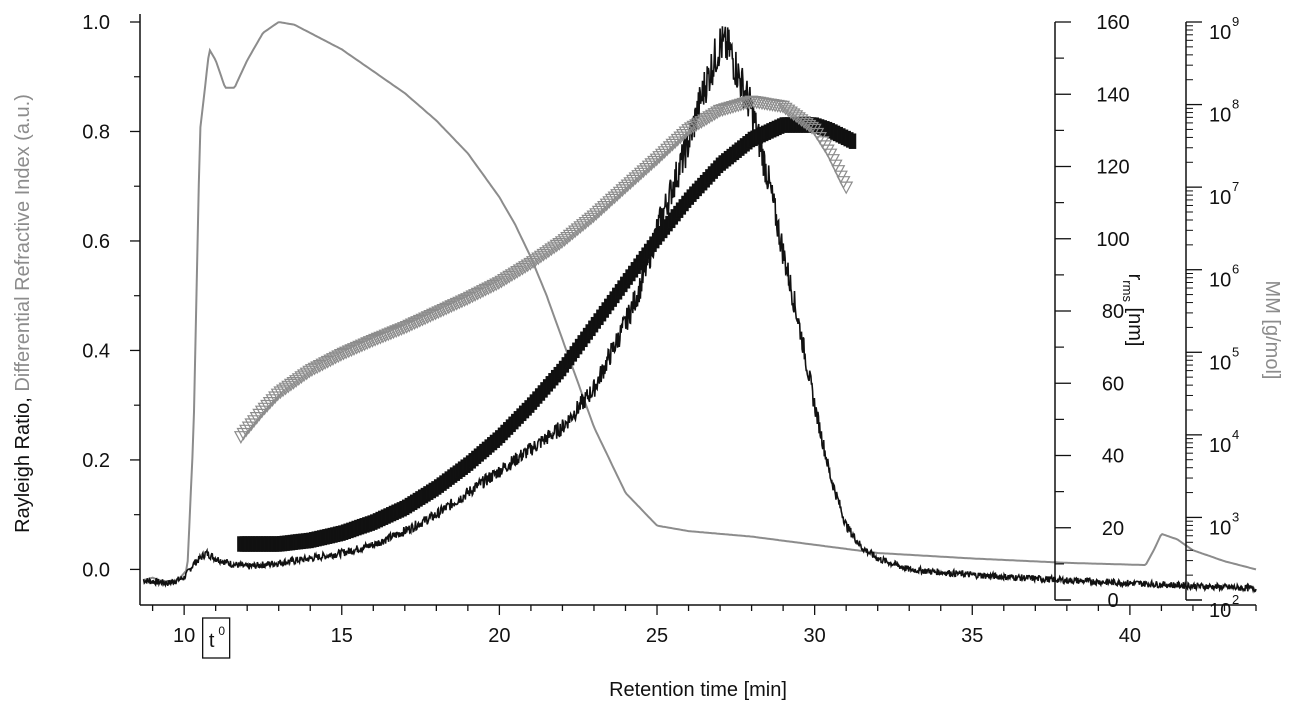 This screenshot has width=1304, height=702. What do you see at coordinates (342, 636) in the screenshot?
I see `x-tick-label: 15` at bounding box center [342, 636].